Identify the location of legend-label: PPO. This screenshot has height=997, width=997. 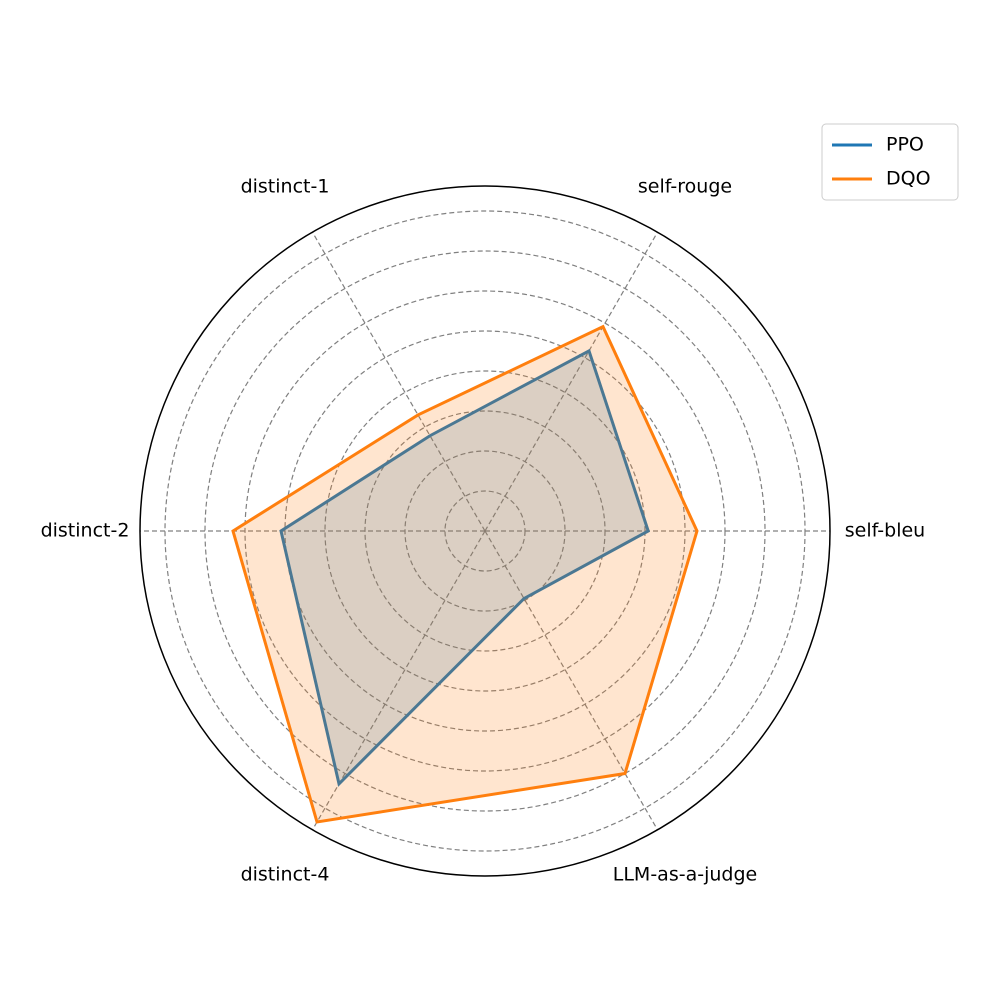
(905, 145).